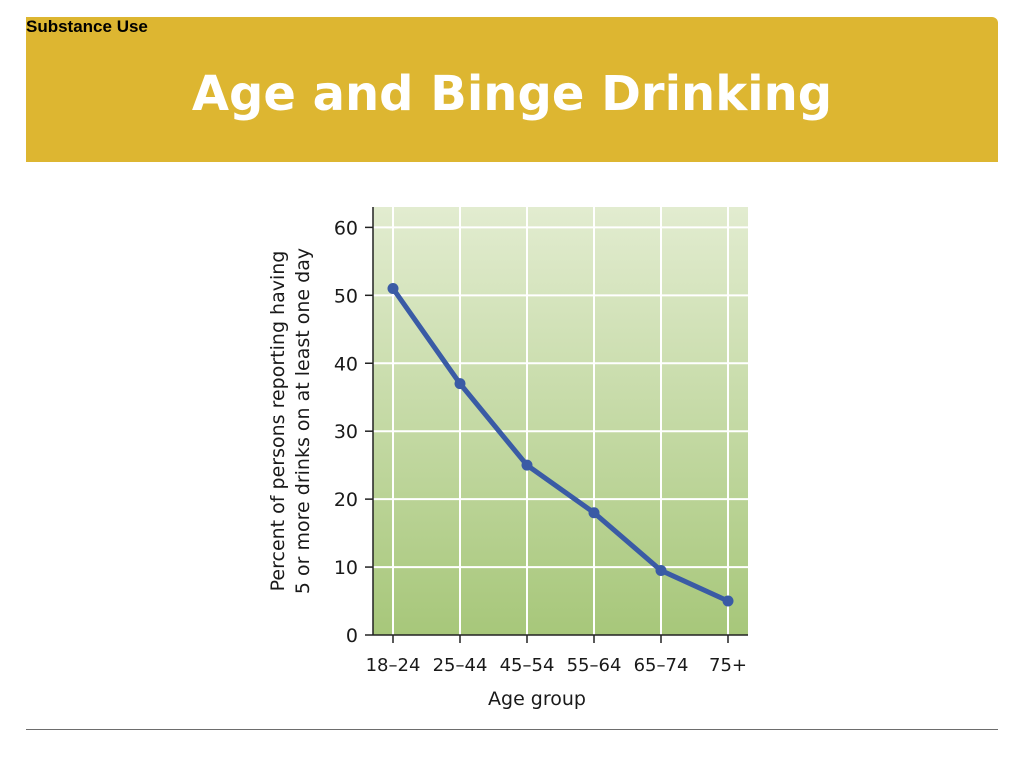 This screenshot has height=773, width=1024. What do you see at coordinates (460, 665) in the screenshot?
I see `x-tick-label: 25–44` at bounding box center [460, 665].